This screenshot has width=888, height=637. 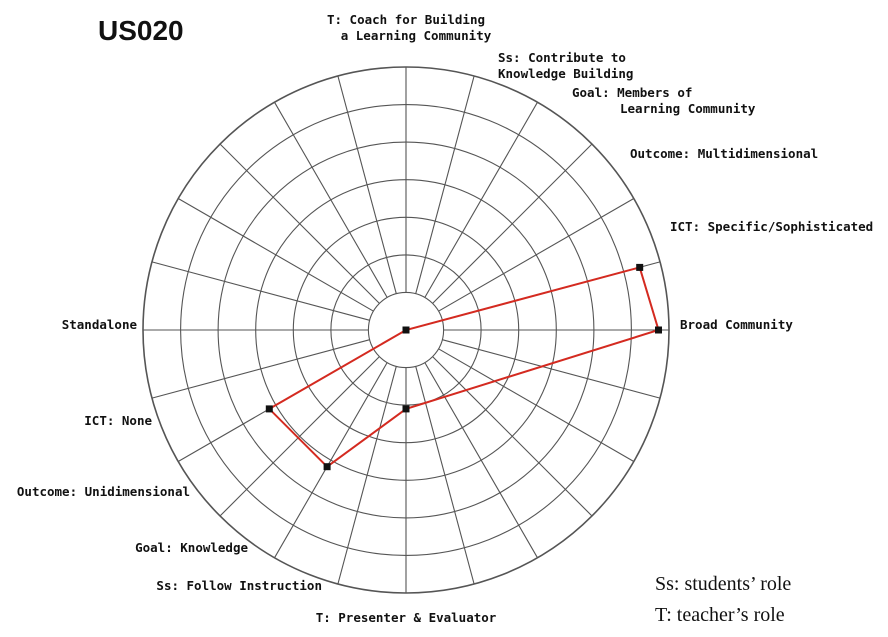 I want to click on axis-label-line: T: Coach for Building, so click(x=406, y=19).